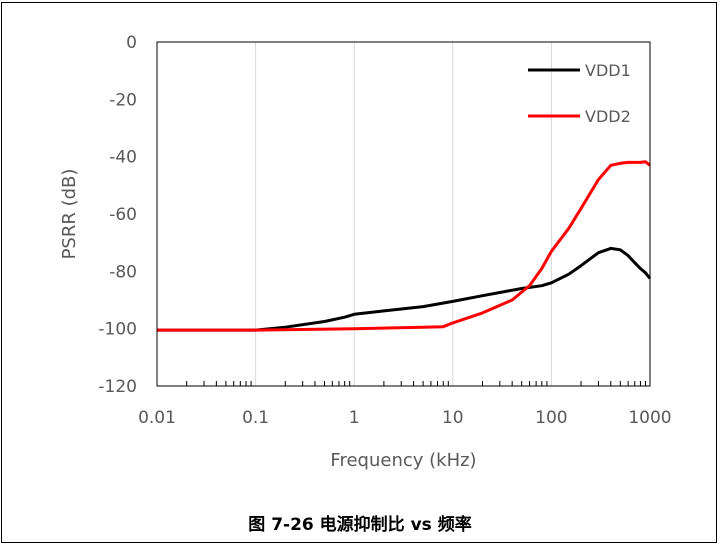  What do you see at coordinates (117, 387) in the screenshot?
I see `y-tick-label: -120` at bounding box center [117, 387].